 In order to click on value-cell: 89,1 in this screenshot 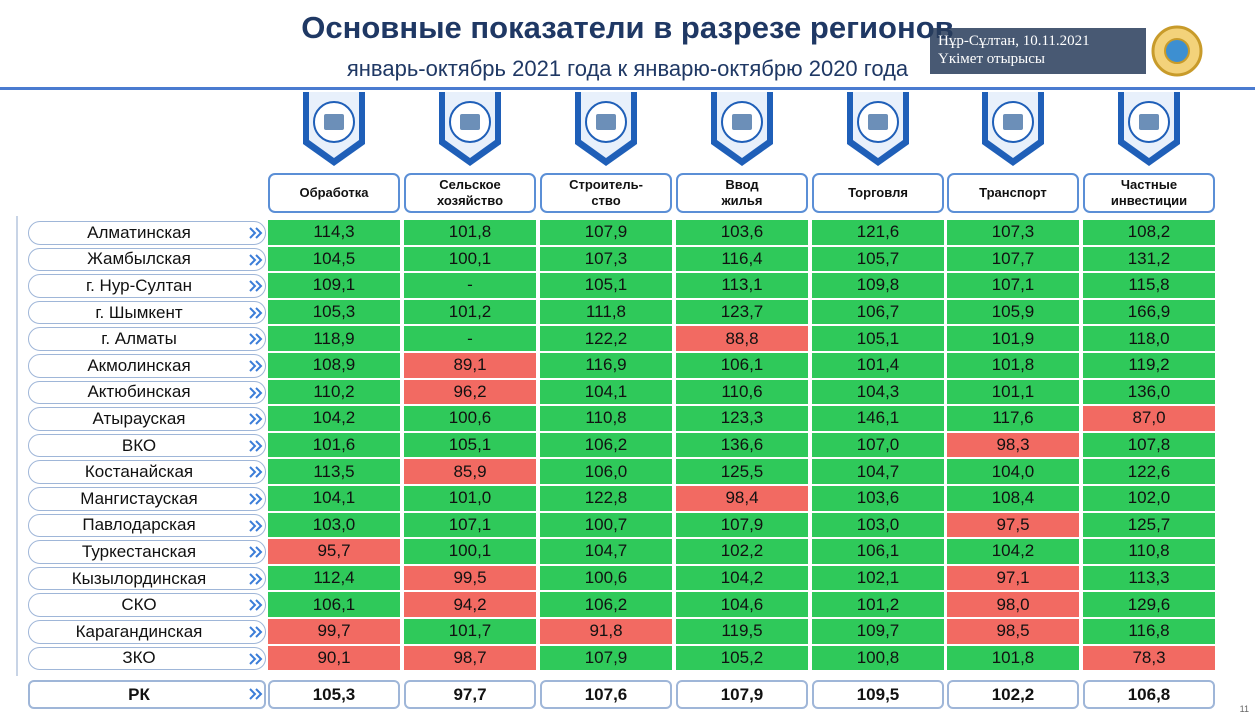, I will do `click(470, 365)`.